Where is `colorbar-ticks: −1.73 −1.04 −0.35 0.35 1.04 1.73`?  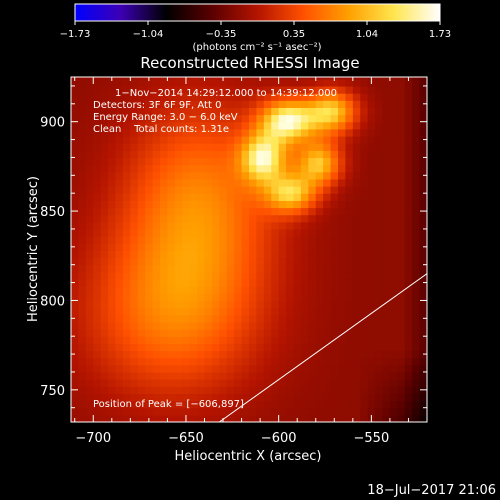
colorbar-ticks: −1.73 −1.04 −0.35 0.35 1.04 1.73 is located at coordinates (255, 30).